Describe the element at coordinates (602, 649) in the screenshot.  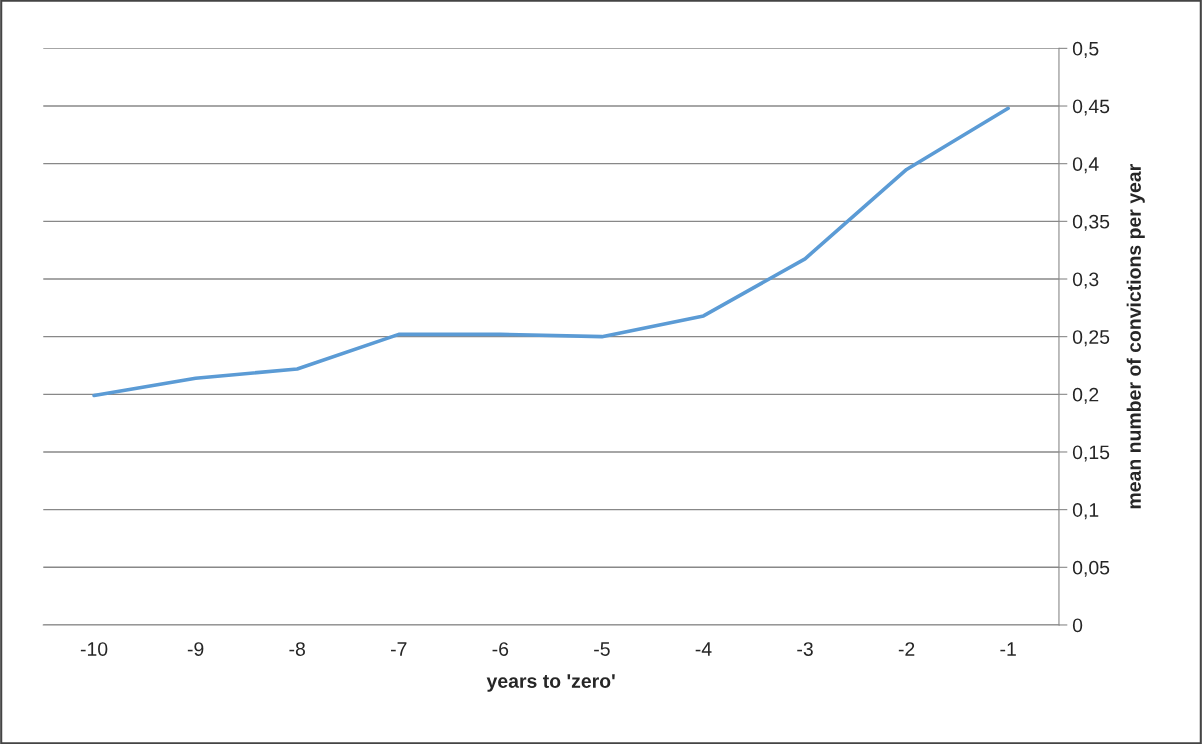
I see `x-tick-label: -5` at that location.